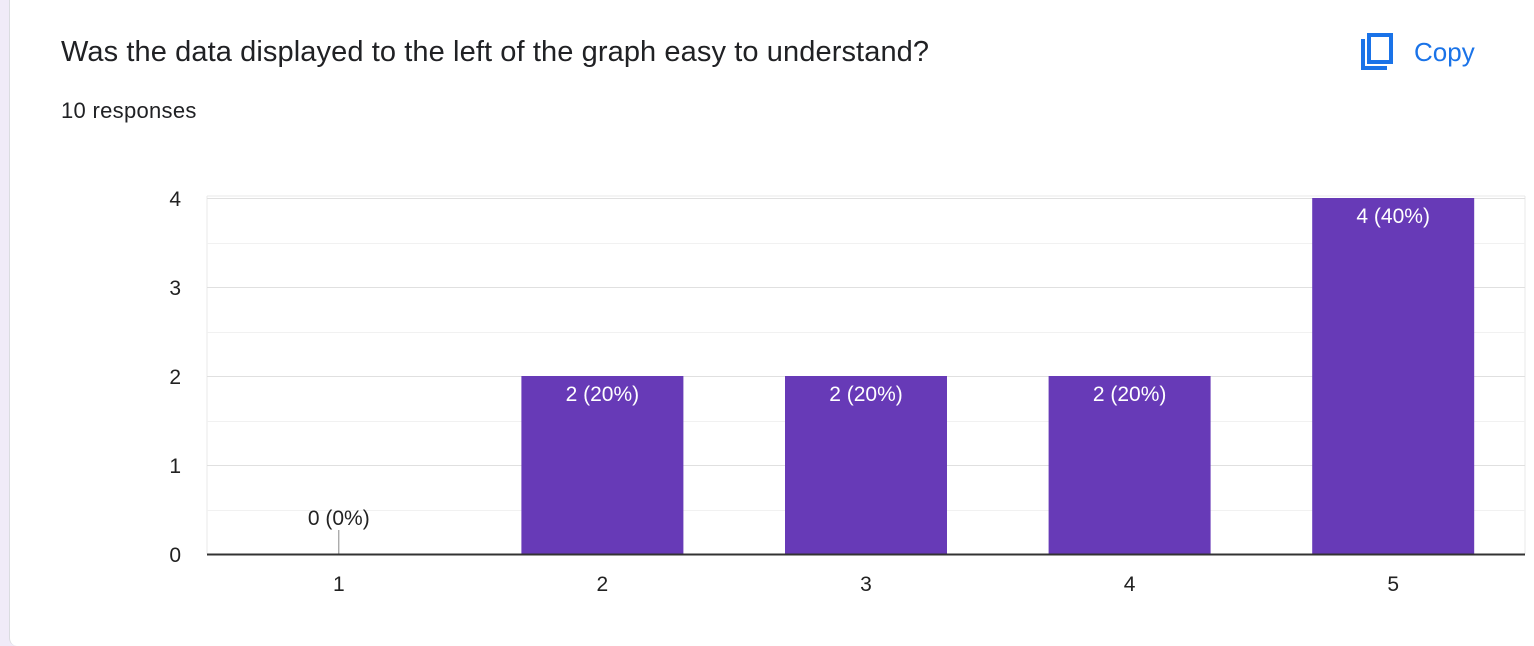 The image size is (1534, 646). I want to click on x-tick-label: 1, so click(339, 584).